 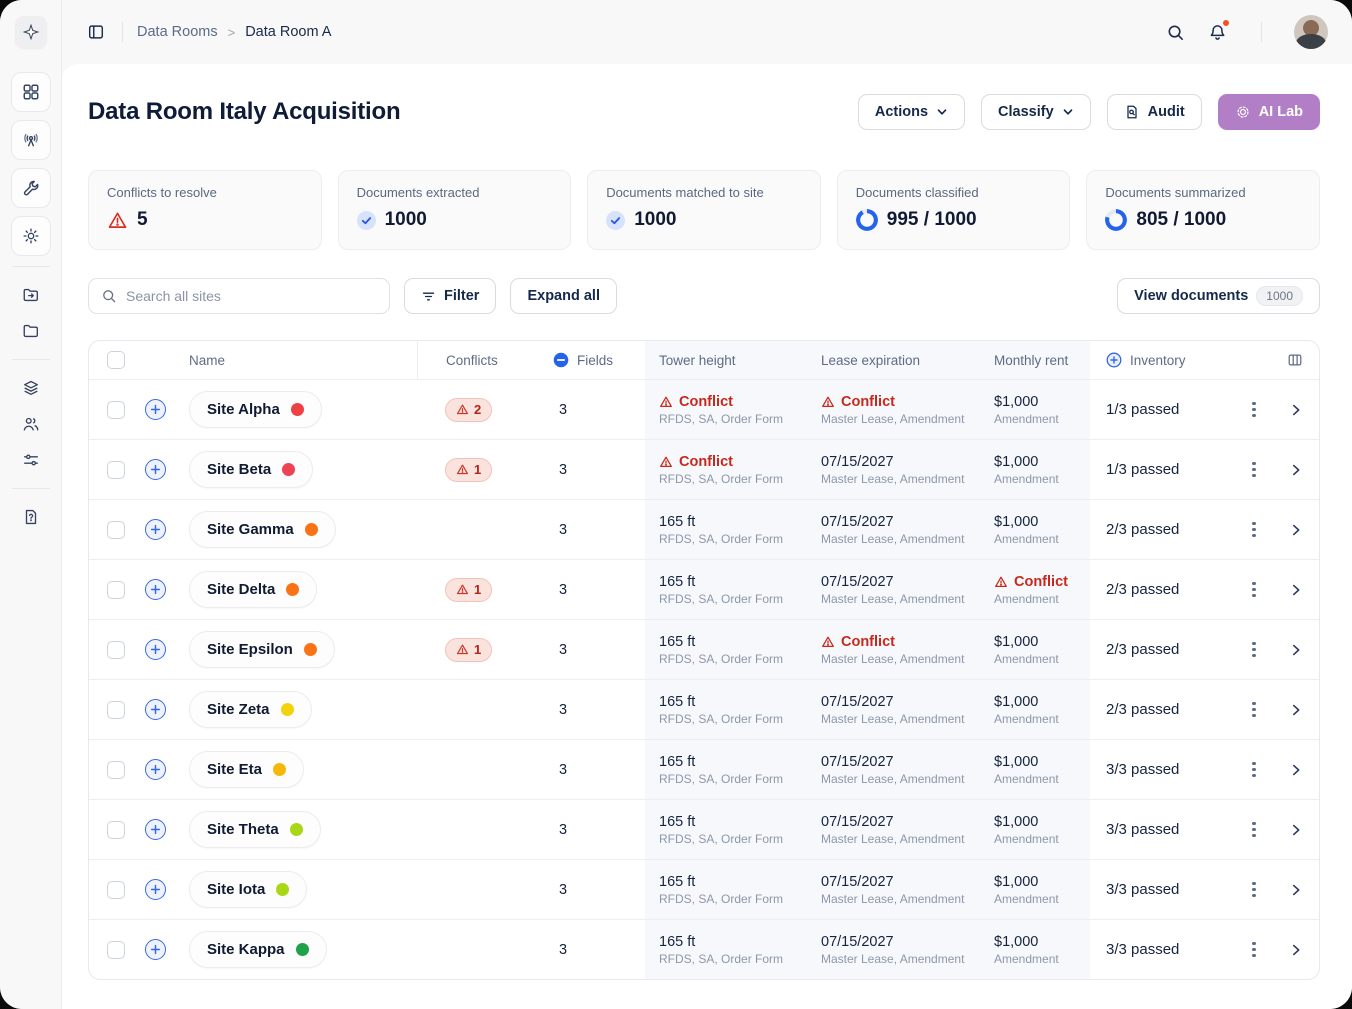 I want to click on tower-height-value: 165 ft, so click(x=677, y=701).